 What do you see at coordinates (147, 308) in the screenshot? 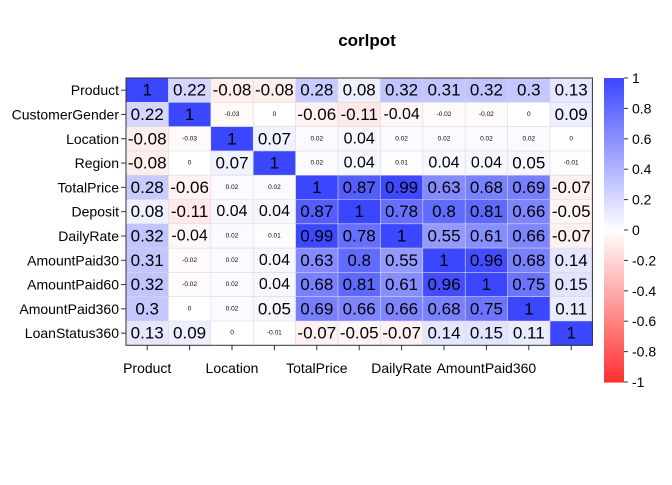
I see `cell-value-label: 0.3` at bounding box center [147, 308].